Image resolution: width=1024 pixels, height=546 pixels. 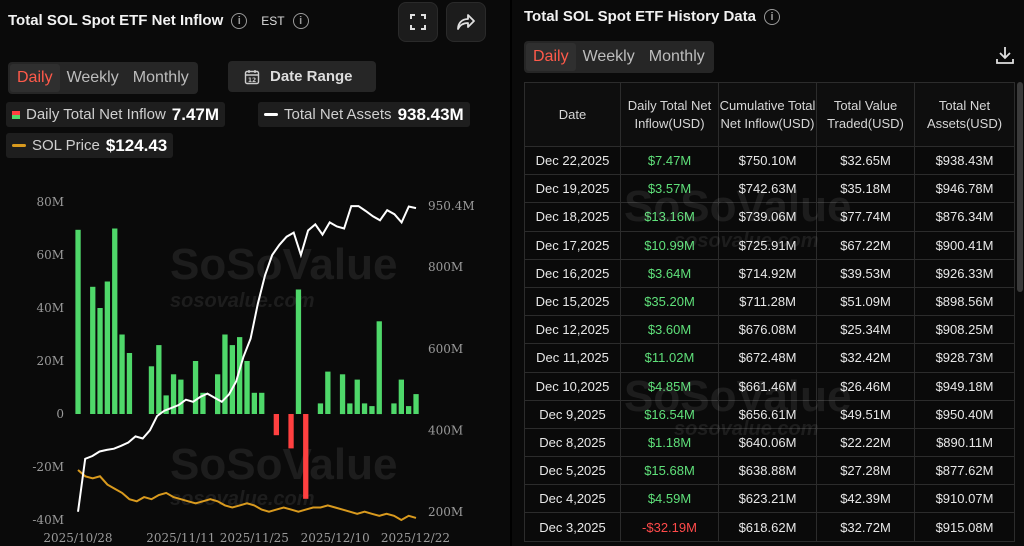 What do you see at coordinates (551, 57) in the screenshot?
I see `table-tab-daily: Daily` at bounding box center [551, 57].